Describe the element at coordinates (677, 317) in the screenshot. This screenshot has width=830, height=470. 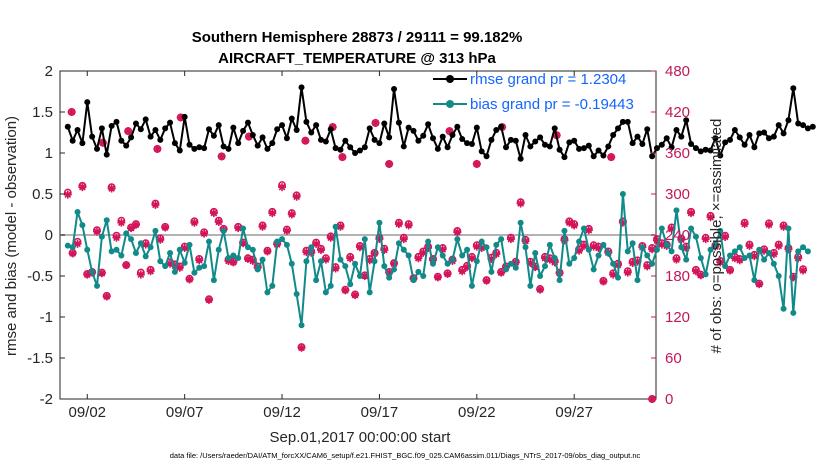
I see `right-tick-label: 120` at that location.